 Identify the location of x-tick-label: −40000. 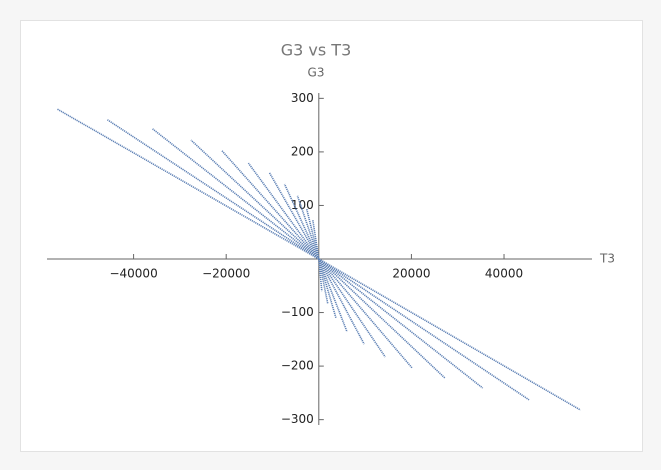
(133, 274).